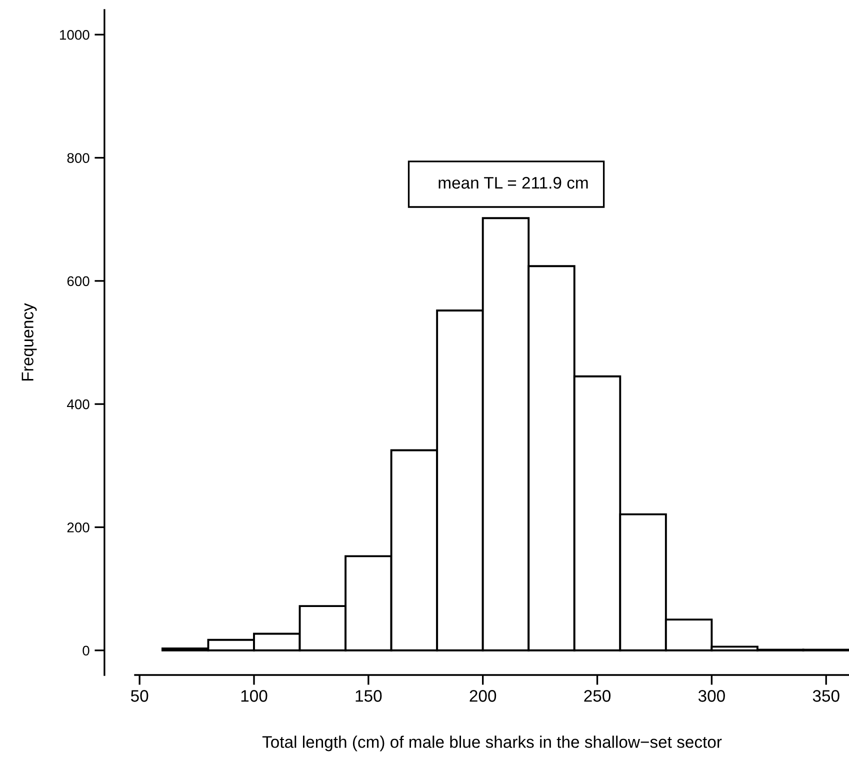 This screenshot has width=849, height=776. I want to click on y-tick-label: 200, so click(78, 527).